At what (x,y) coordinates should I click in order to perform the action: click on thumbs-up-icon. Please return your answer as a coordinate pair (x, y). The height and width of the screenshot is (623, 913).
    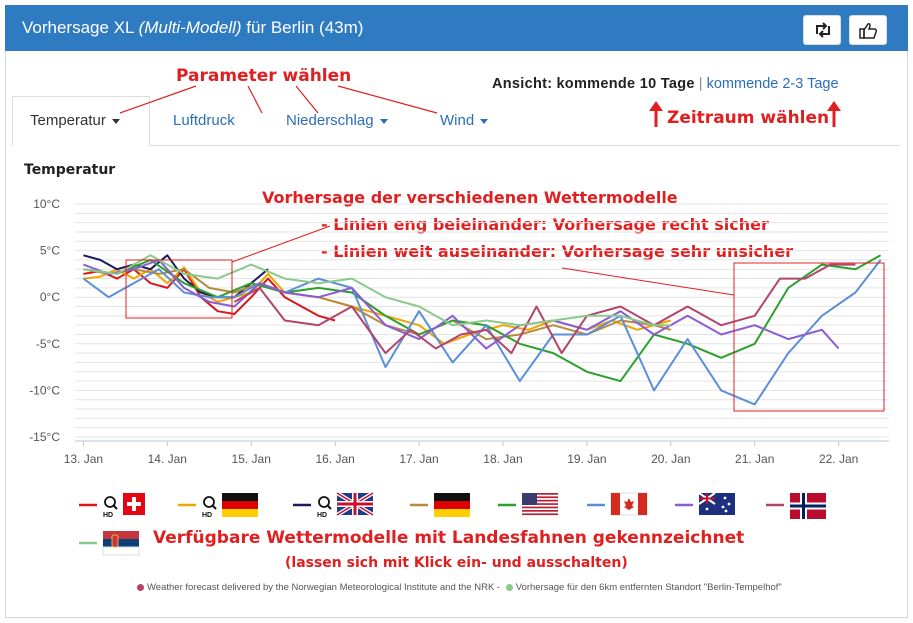
    Looking at the image, I should click on (868, 31).